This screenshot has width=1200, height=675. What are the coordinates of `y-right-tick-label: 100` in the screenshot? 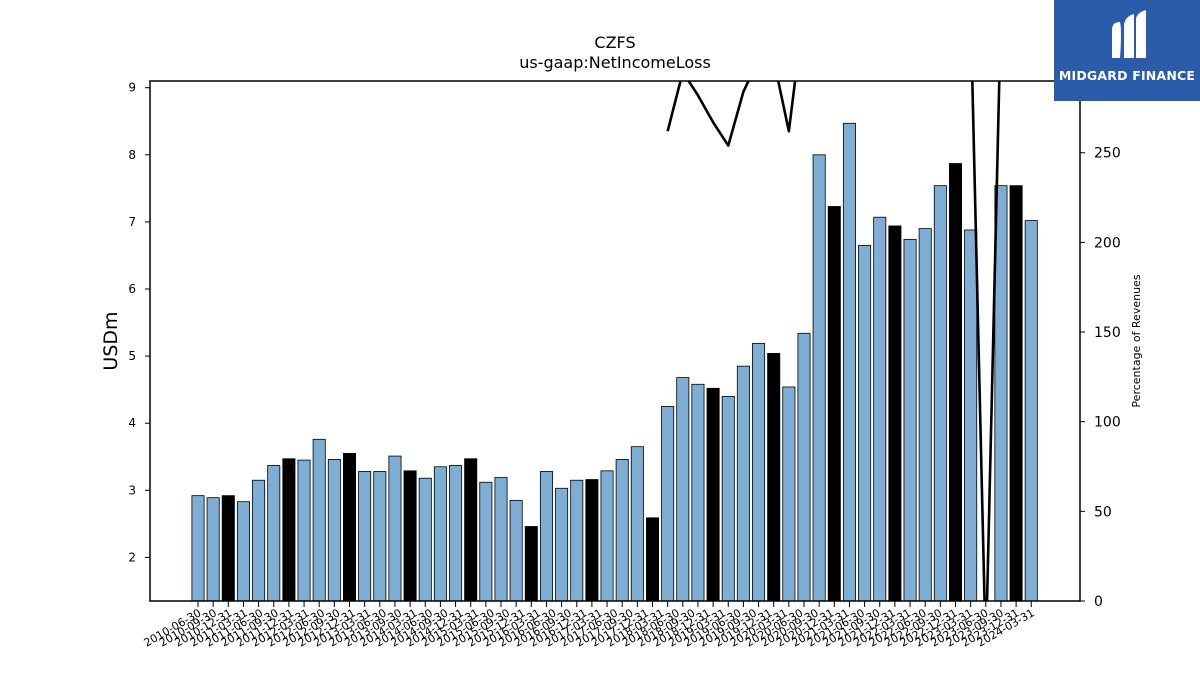 It's located at (1107, 423).